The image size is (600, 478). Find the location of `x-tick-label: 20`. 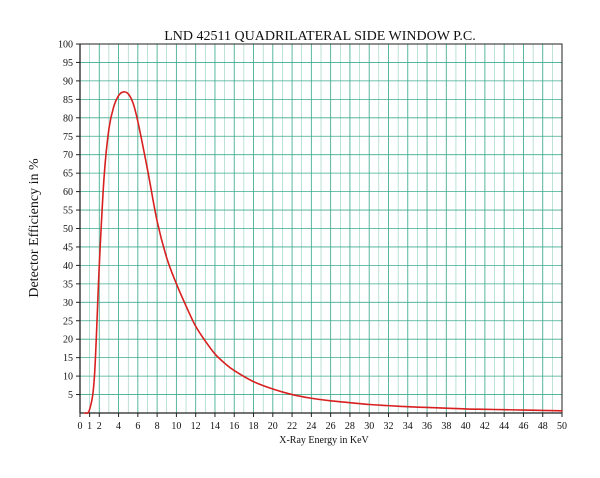

x-tick-label: 20 is located at coordinates (273, 426).